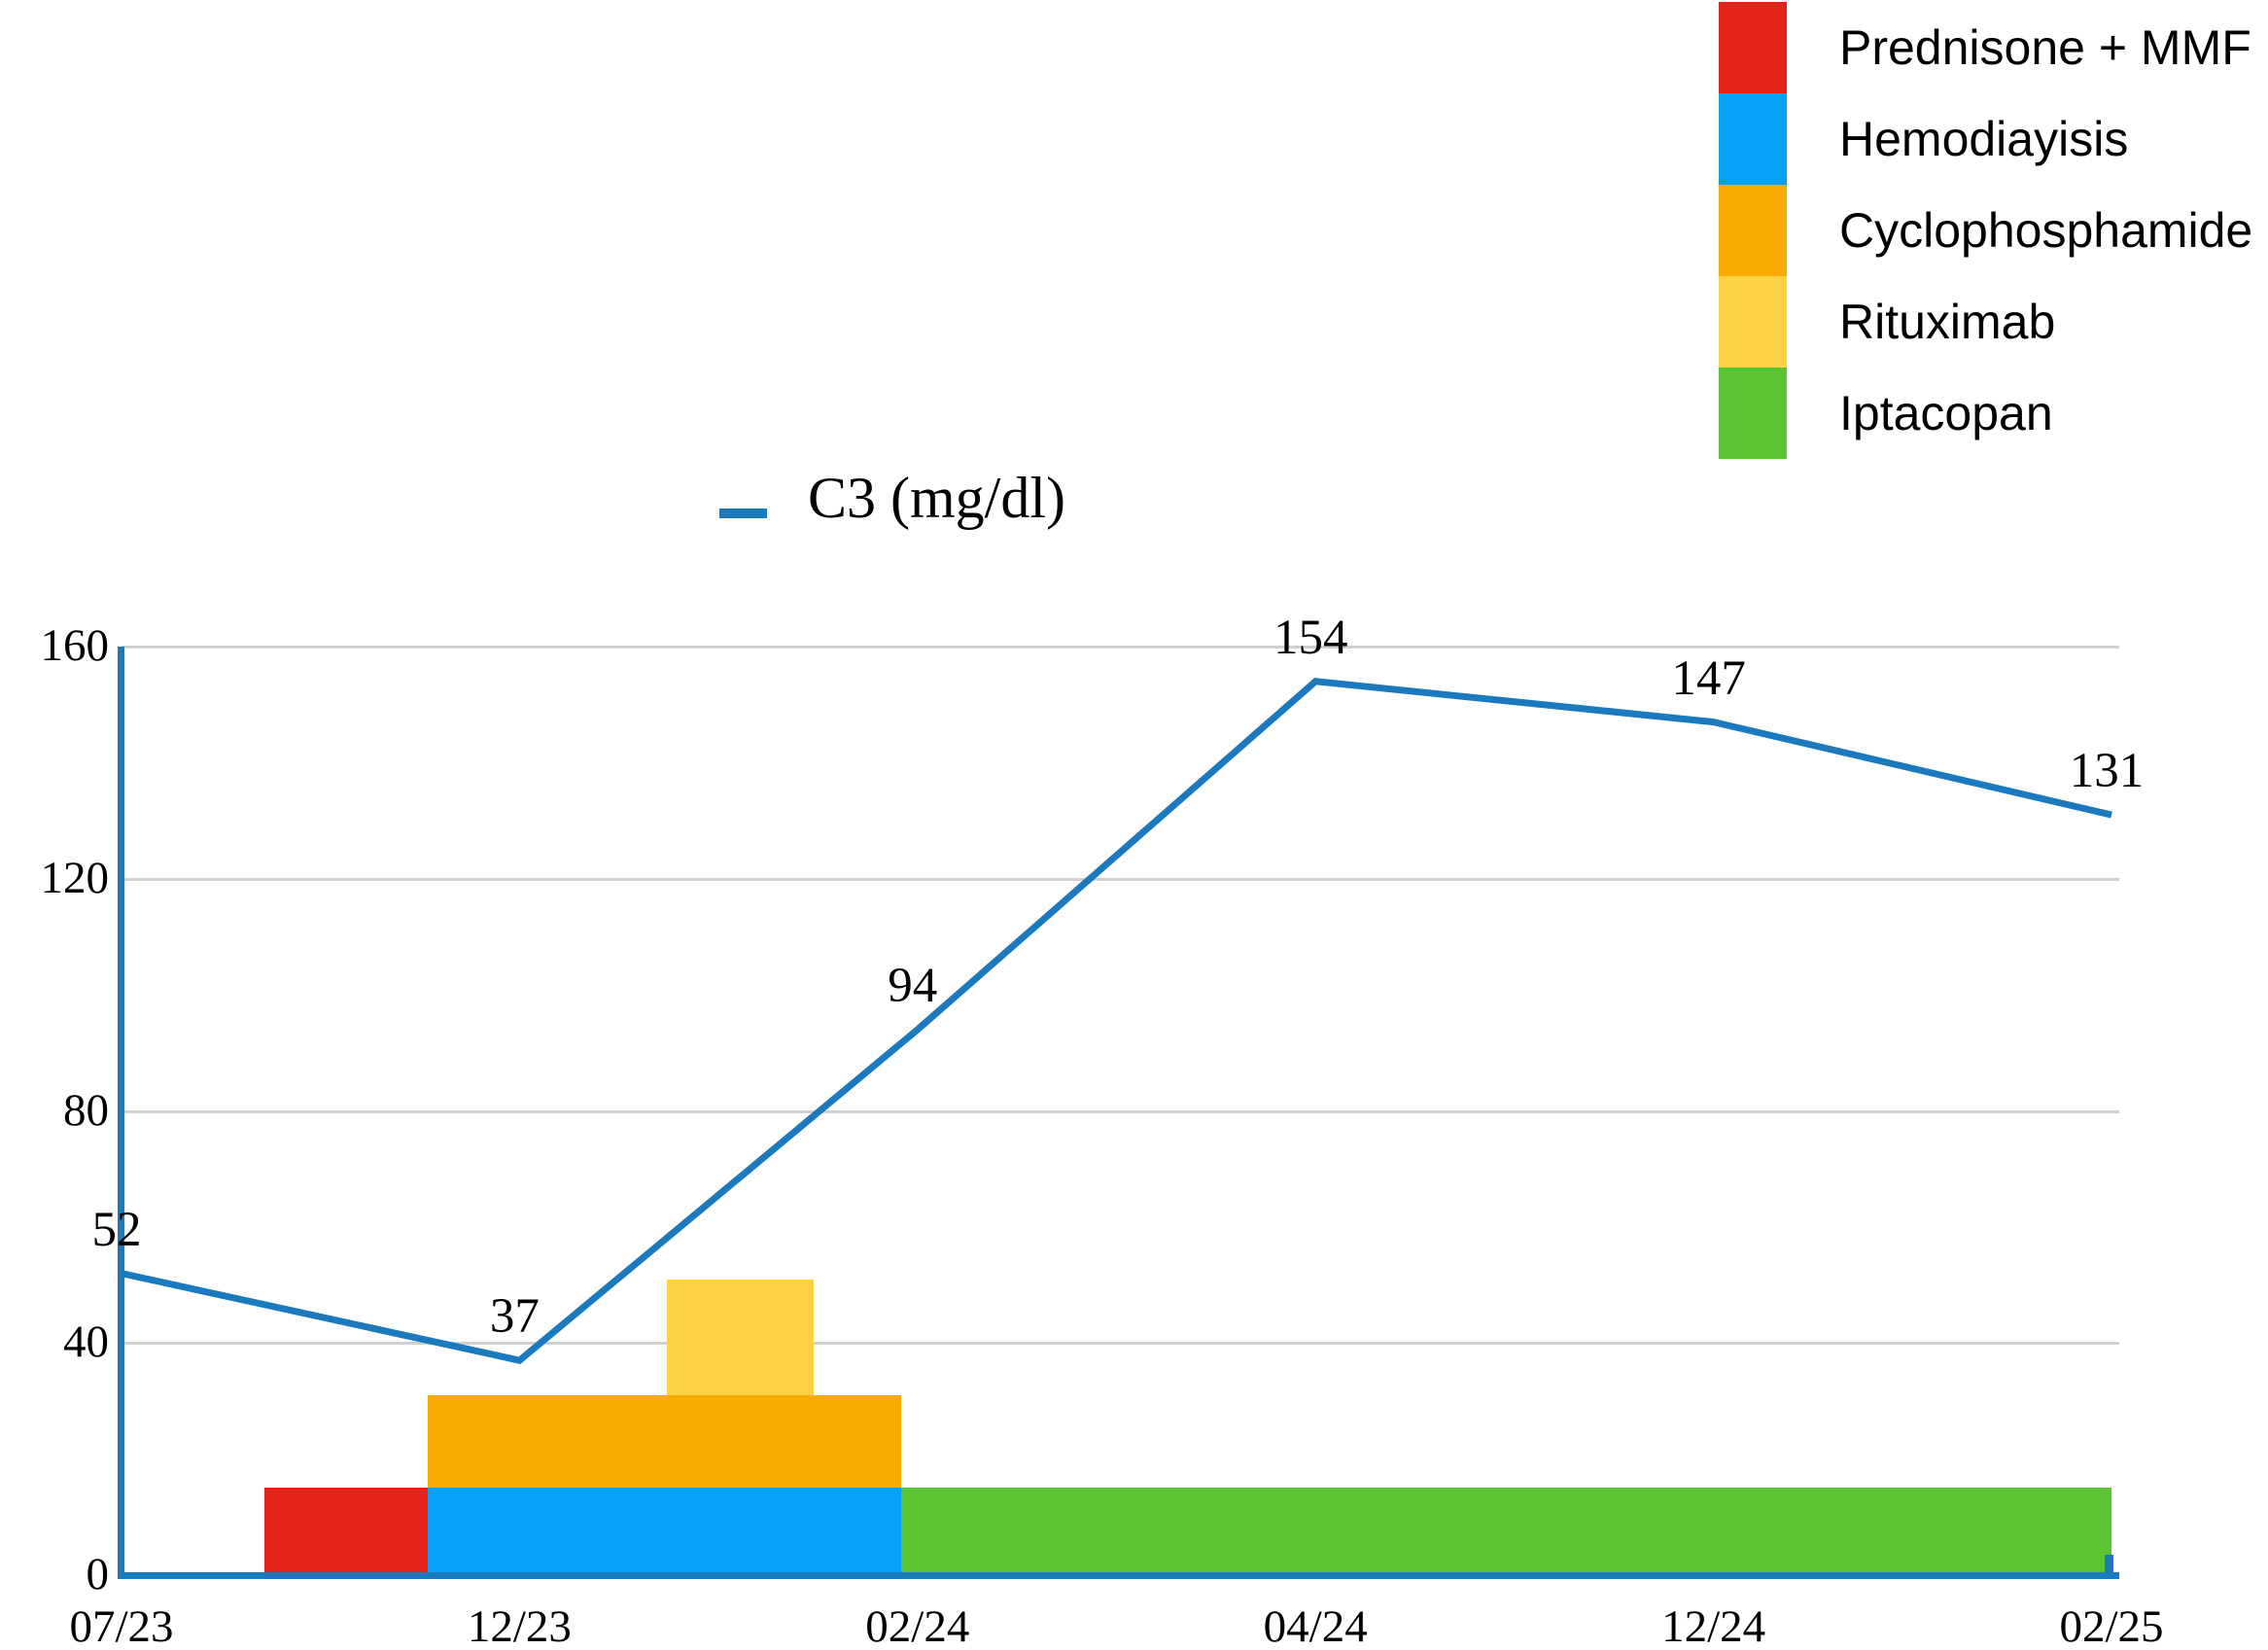  Describe the element at coordinates (2046, 231) in the screenshot. I see `legend-label: Cyclophosphamide` at that location.